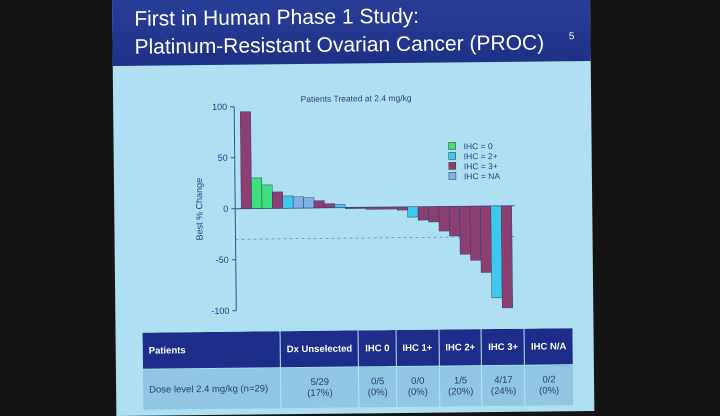 The image size is (720, 416). I want to click on cell: 5/29(17%), so click(319, 388).